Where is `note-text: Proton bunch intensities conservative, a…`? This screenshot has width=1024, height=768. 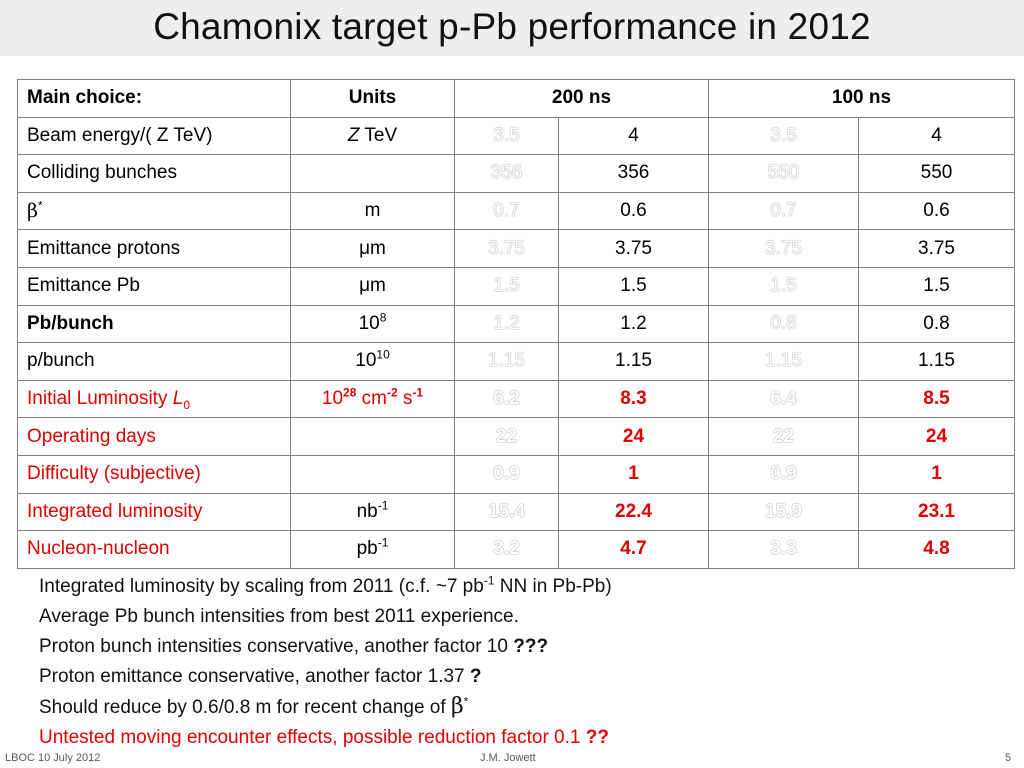 note-text: Proton bunch intensities conservative, a… is located at coordinates (276, 646).